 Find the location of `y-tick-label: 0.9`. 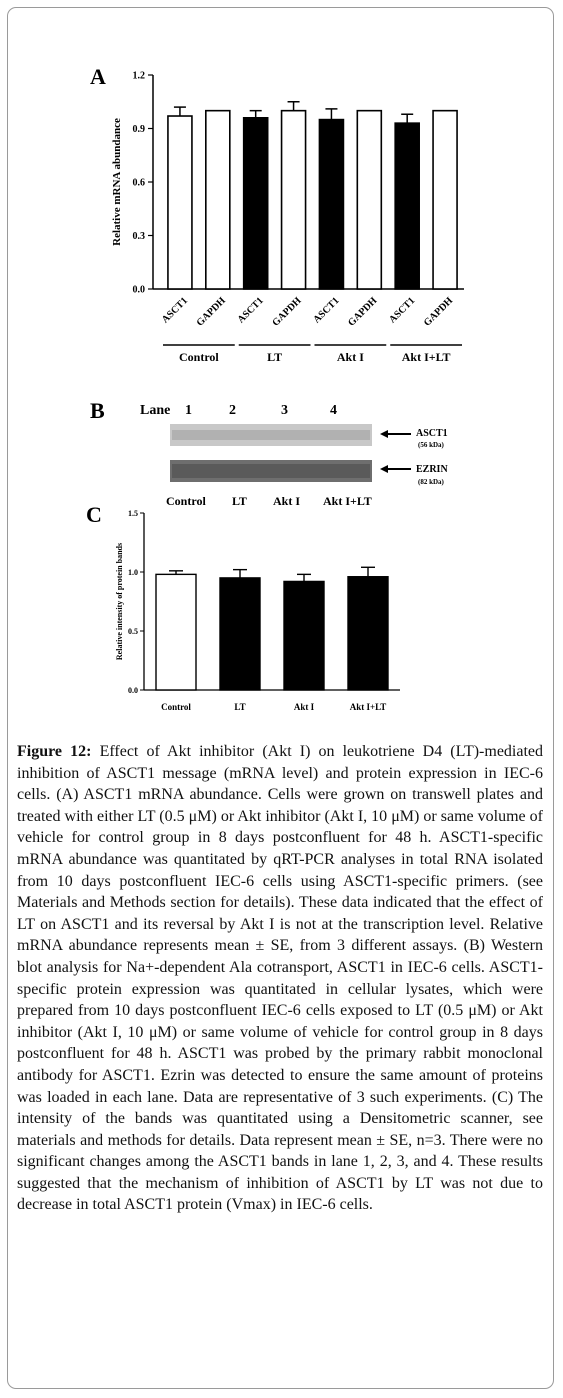

y-tick-label: 0.9 is located at coordinates (139, 129).